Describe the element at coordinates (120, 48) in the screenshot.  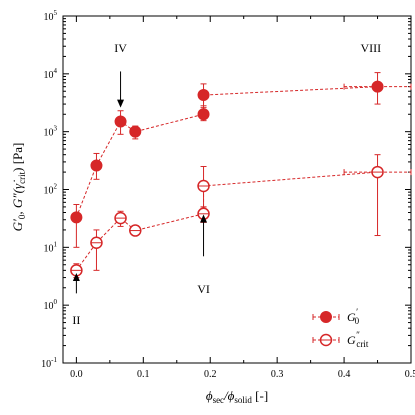
I see `annotation-label: IV` at that location.